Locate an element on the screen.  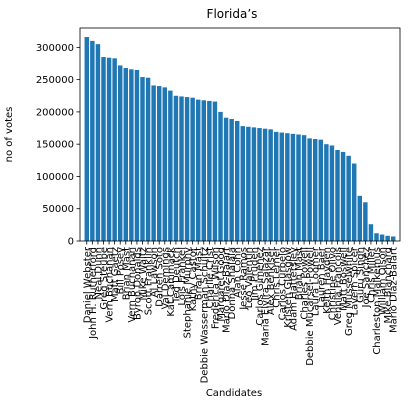
x-tick-label: Lavern Spicer is located at coordinates (355, 280).